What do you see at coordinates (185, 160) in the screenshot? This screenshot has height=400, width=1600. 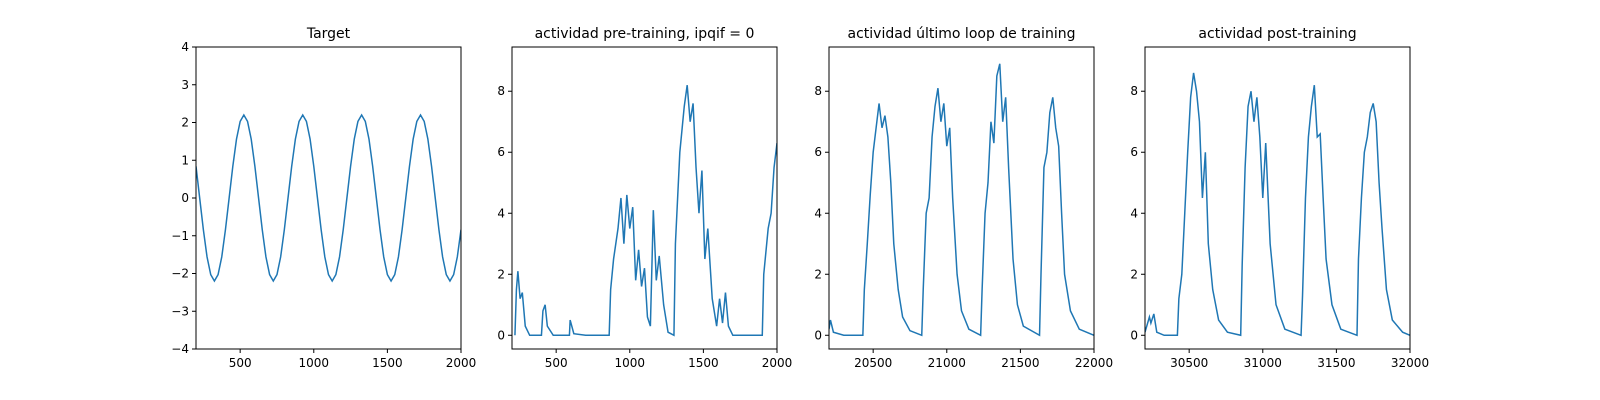 I see `y-tick-label: 1` at bounding box center [185, 160].